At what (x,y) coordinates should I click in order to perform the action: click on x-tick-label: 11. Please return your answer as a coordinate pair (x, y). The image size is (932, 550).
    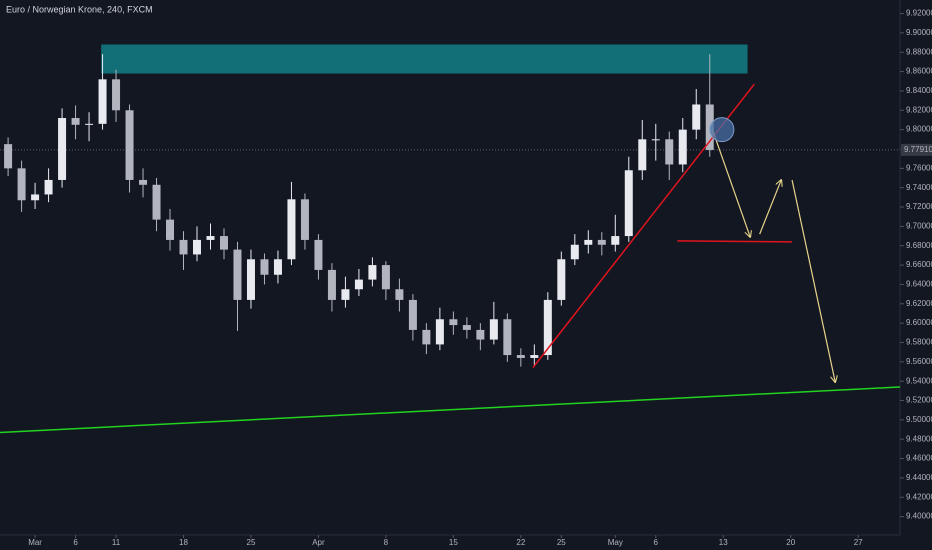
    Looking at the image, I should click on (116, 542).